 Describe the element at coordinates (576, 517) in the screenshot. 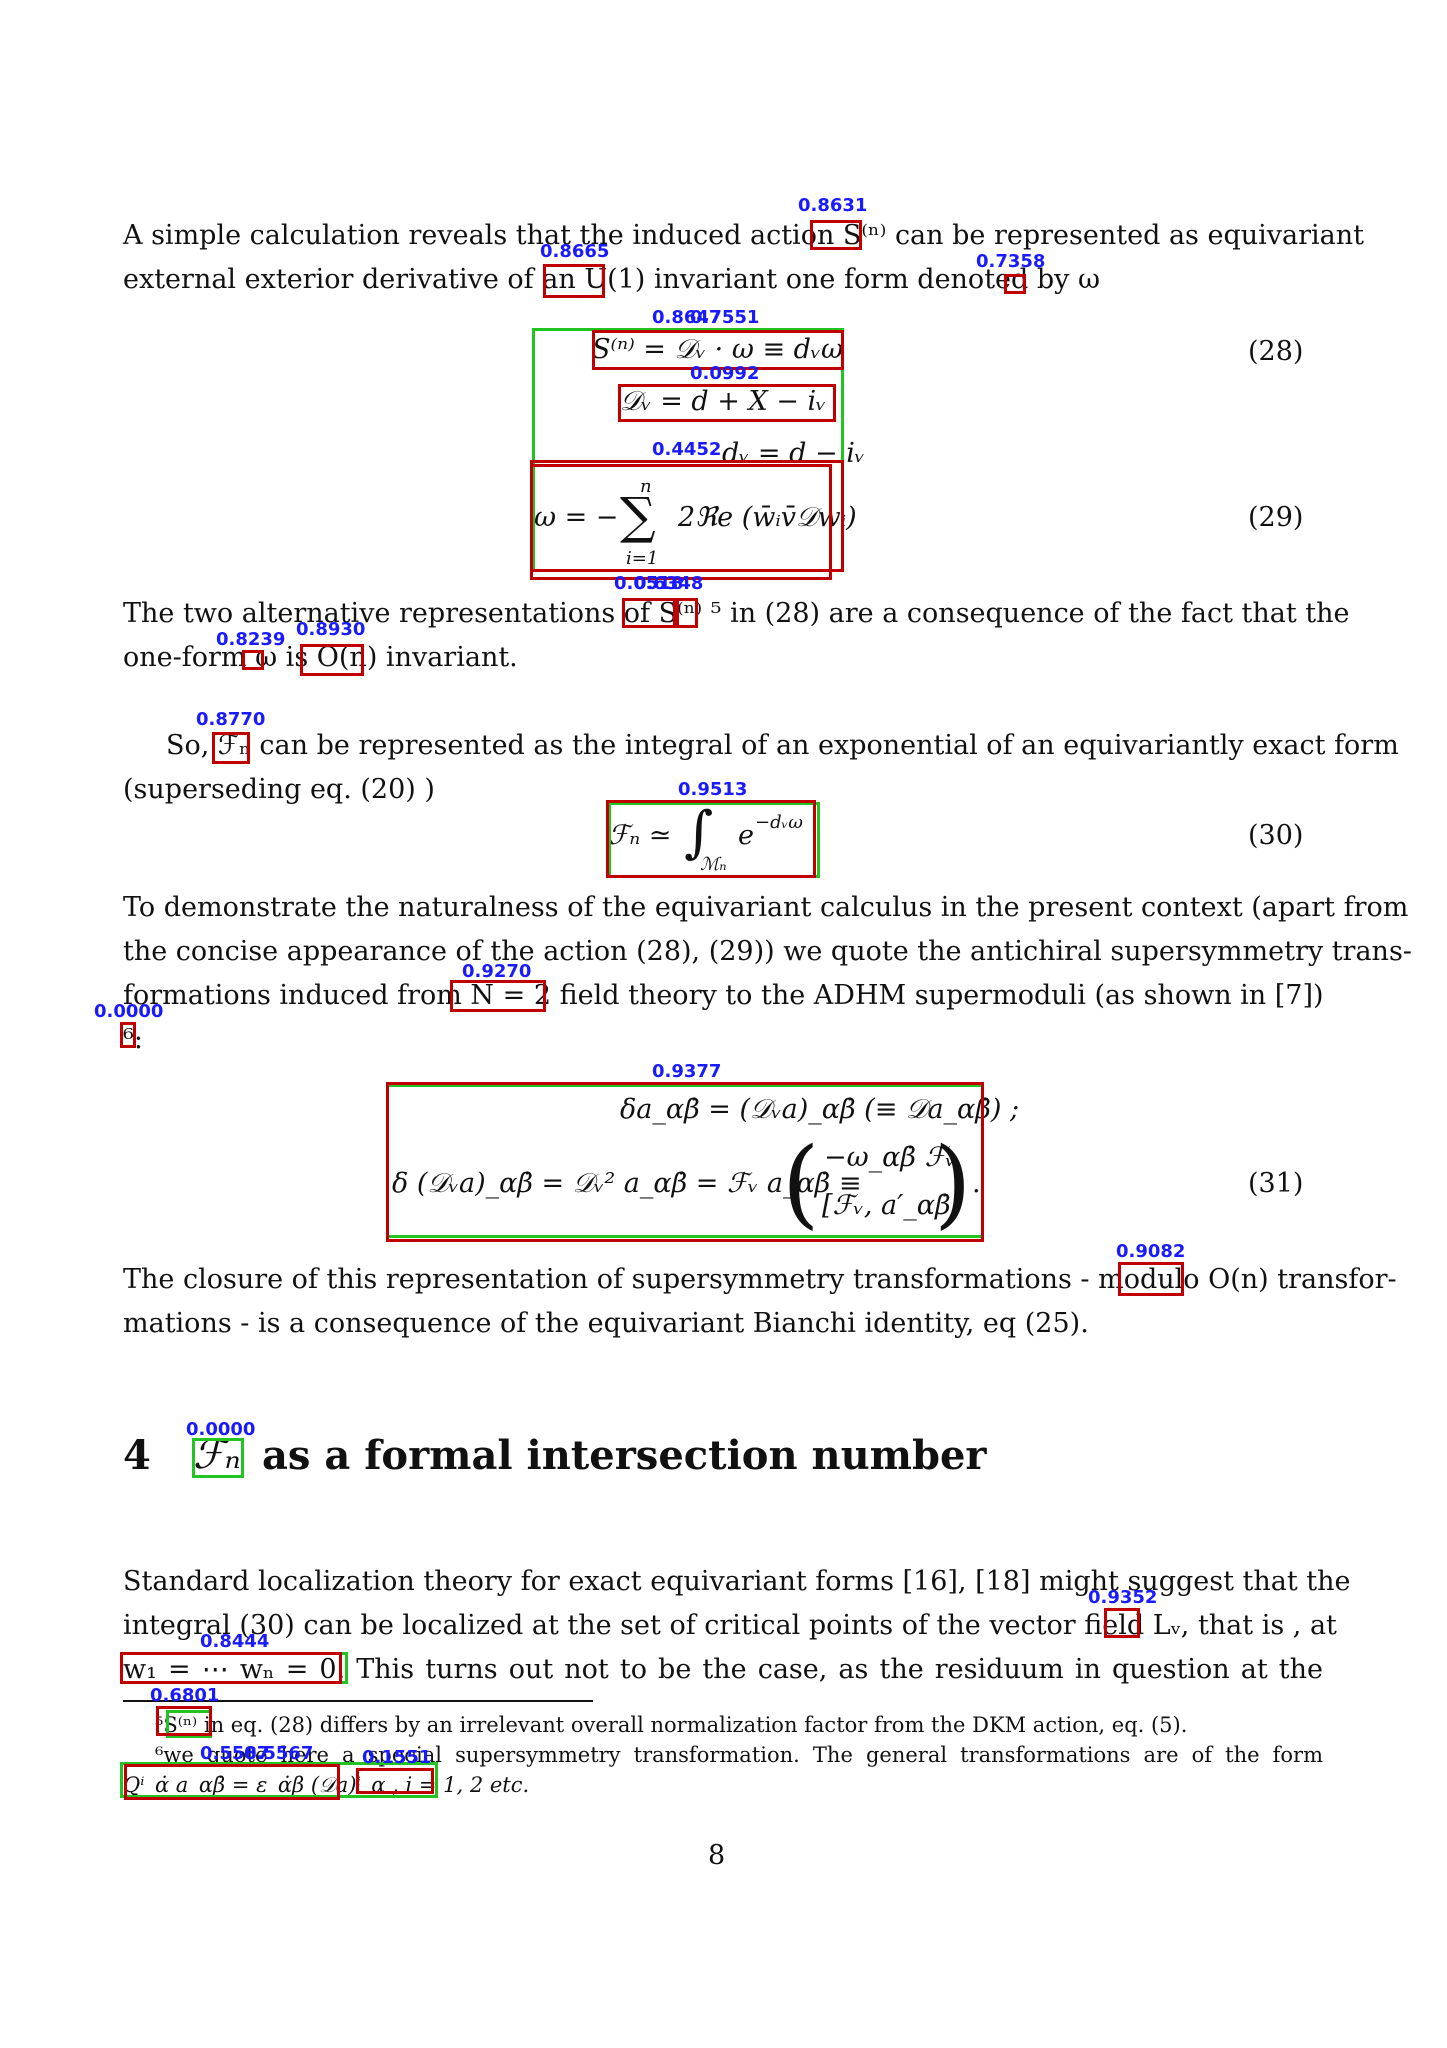

I see `equation-29-lhs: ω = −` at that location.